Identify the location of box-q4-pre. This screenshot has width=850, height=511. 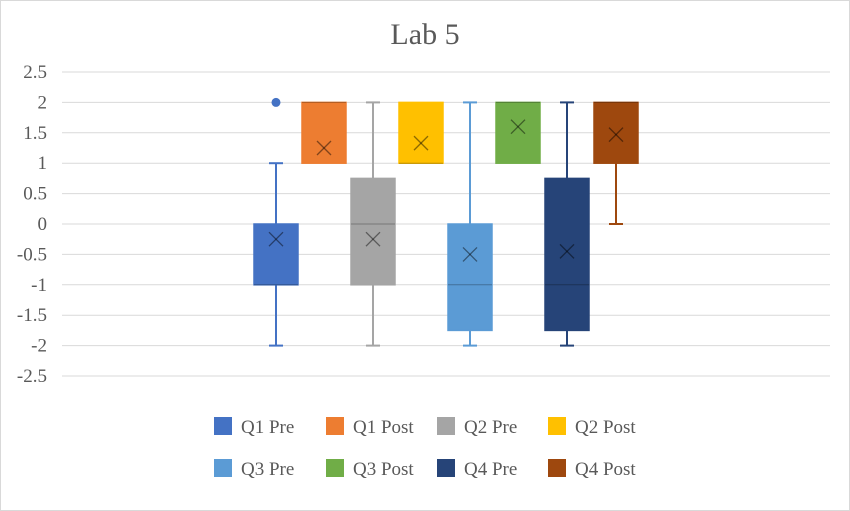
(567, 224).